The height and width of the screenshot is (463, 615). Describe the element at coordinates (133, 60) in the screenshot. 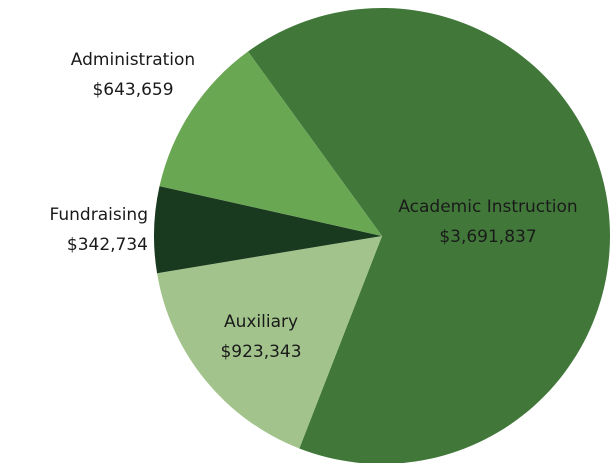

I see `slice-label: Administration` at that location.